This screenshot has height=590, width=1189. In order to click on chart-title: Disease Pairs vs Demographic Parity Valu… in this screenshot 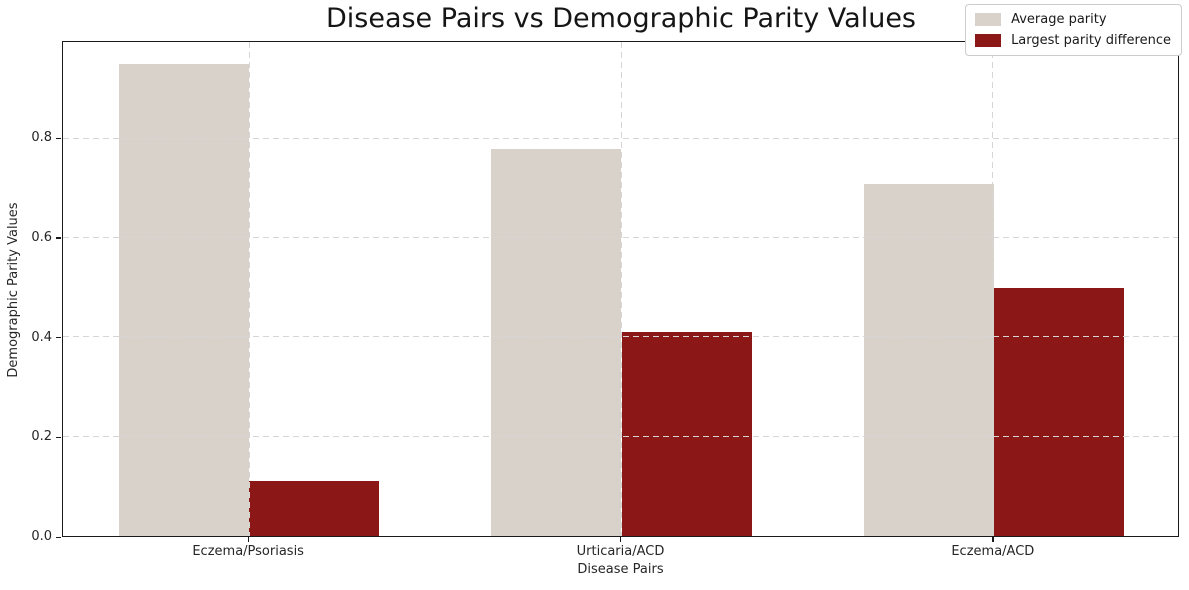, I will do `click(621, 18)`.